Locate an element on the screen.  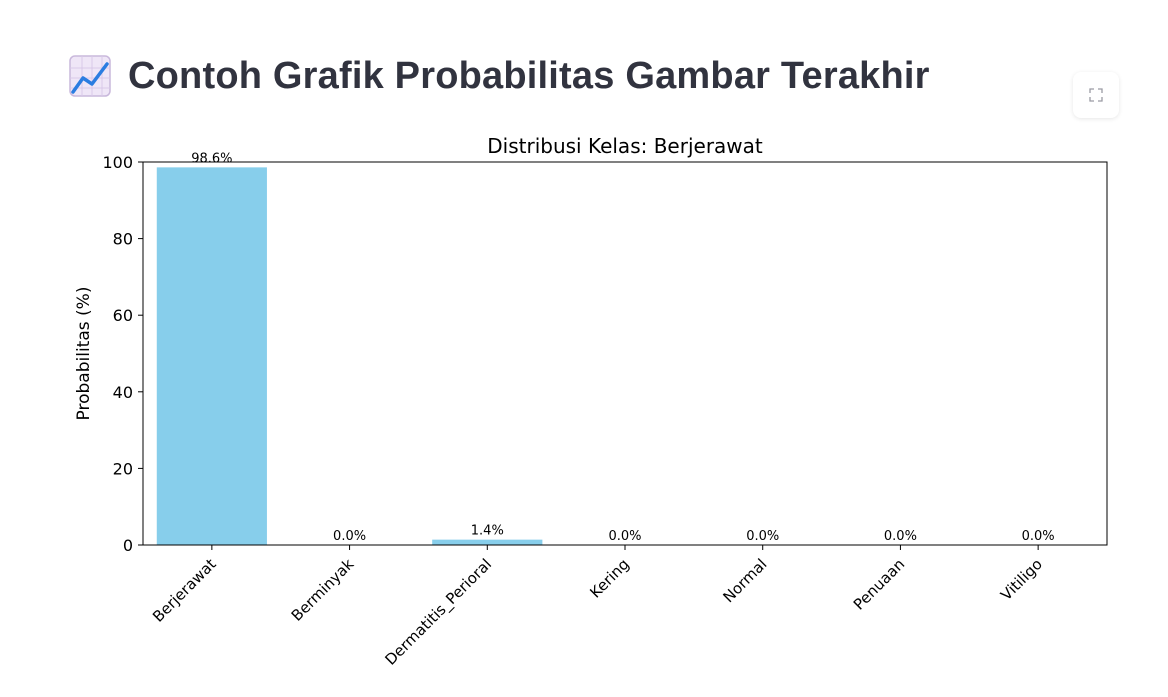
x-tick-label: Kering is located at coordinates (609, 578).